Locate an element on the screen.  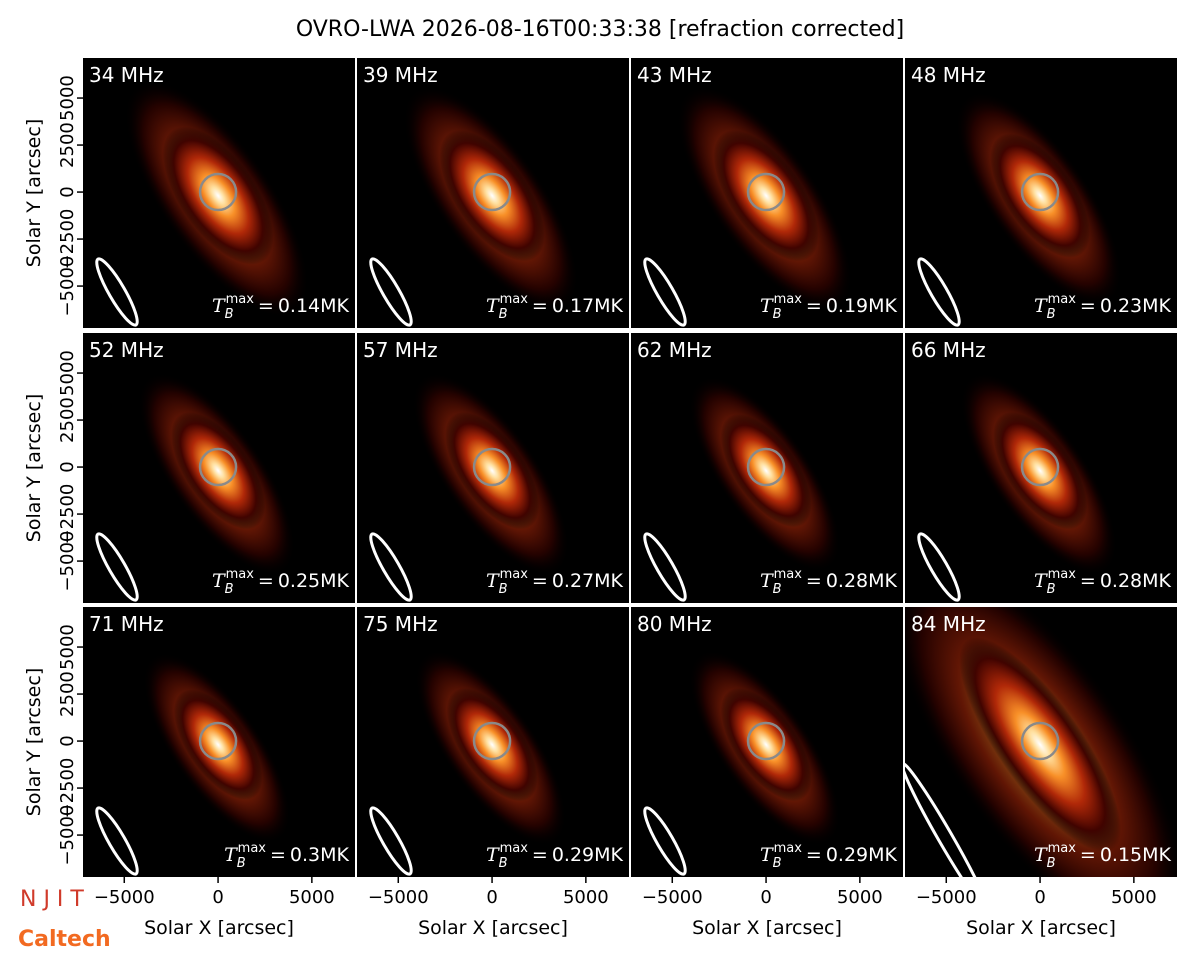
tb-label: TBmax = 0.17MK is located at coordinates (555, 307).